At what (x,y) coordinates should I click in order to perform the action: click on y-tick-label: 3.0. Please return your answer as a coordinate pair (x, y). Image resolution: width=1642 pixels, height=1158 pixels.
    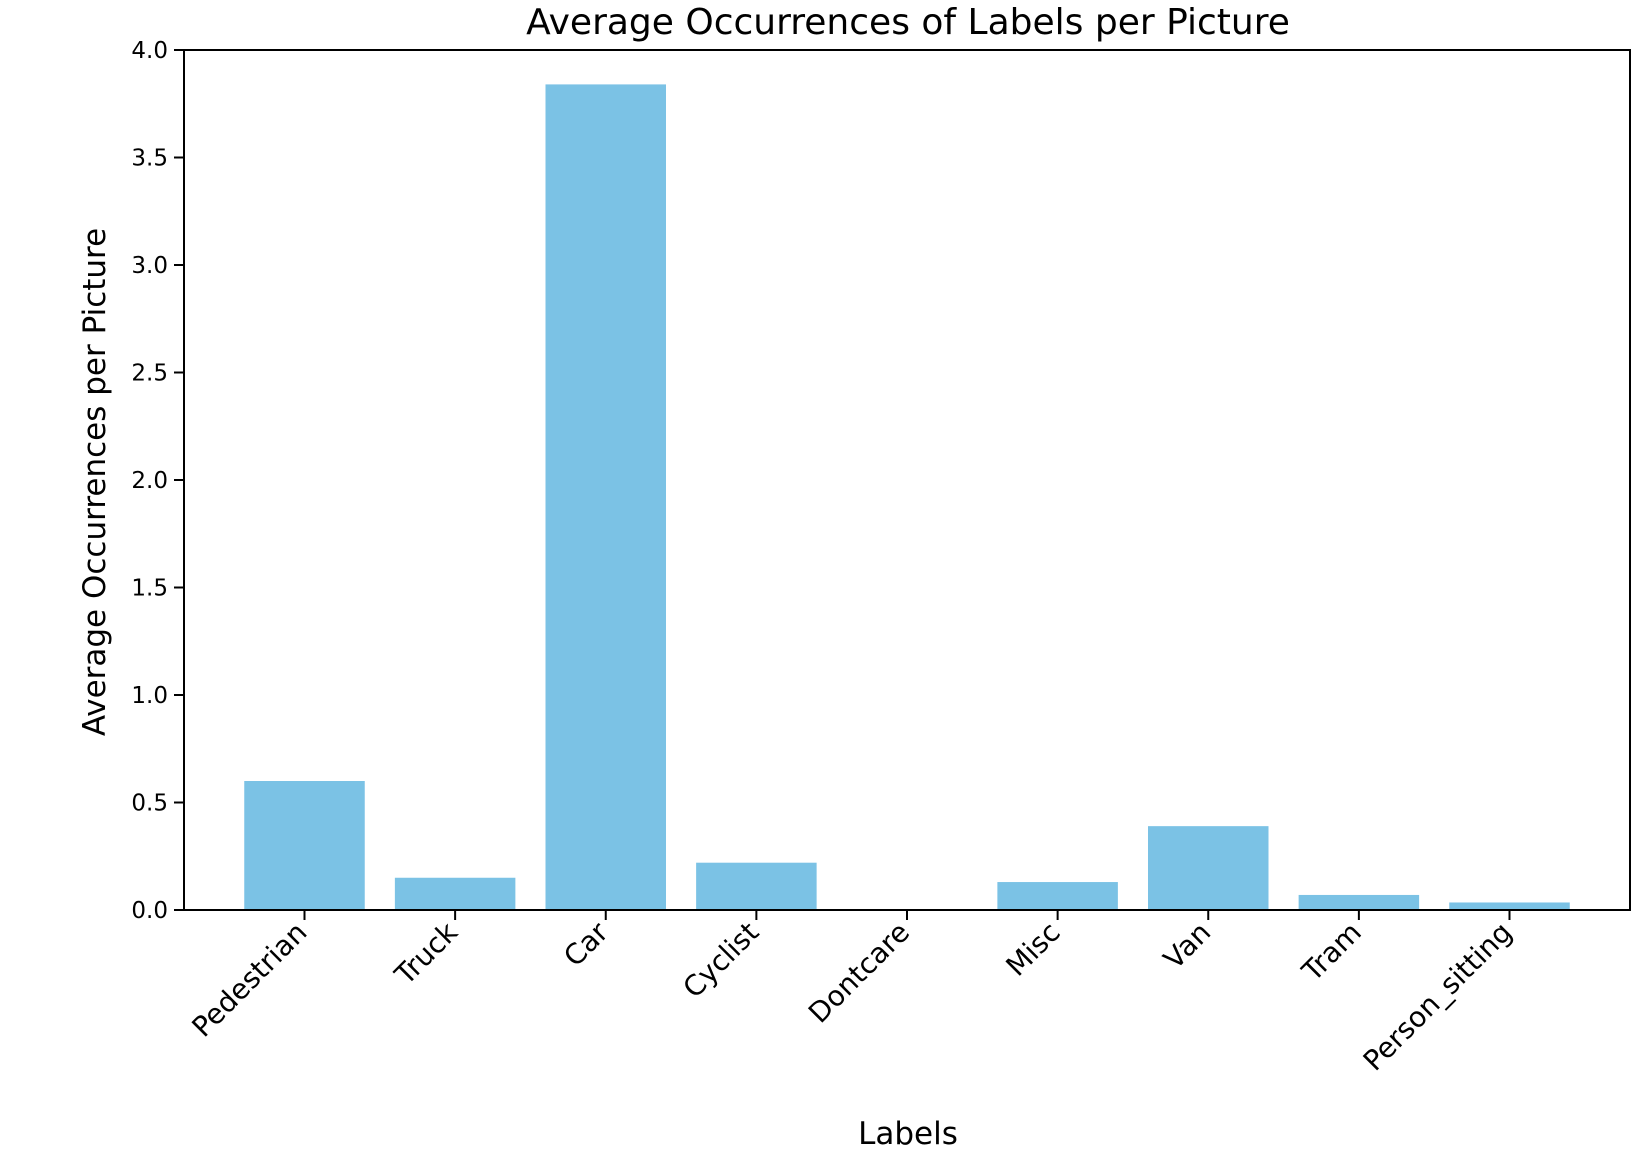
    Looking at the image, I should click on (149, 266).